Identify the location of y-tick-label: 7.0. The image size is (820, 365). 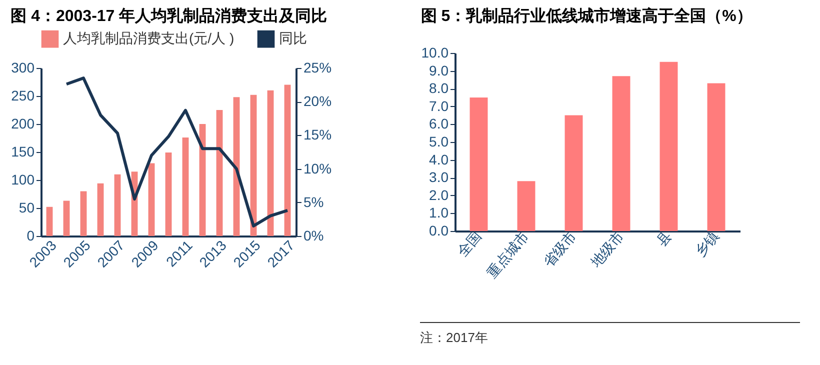
(439, 106).